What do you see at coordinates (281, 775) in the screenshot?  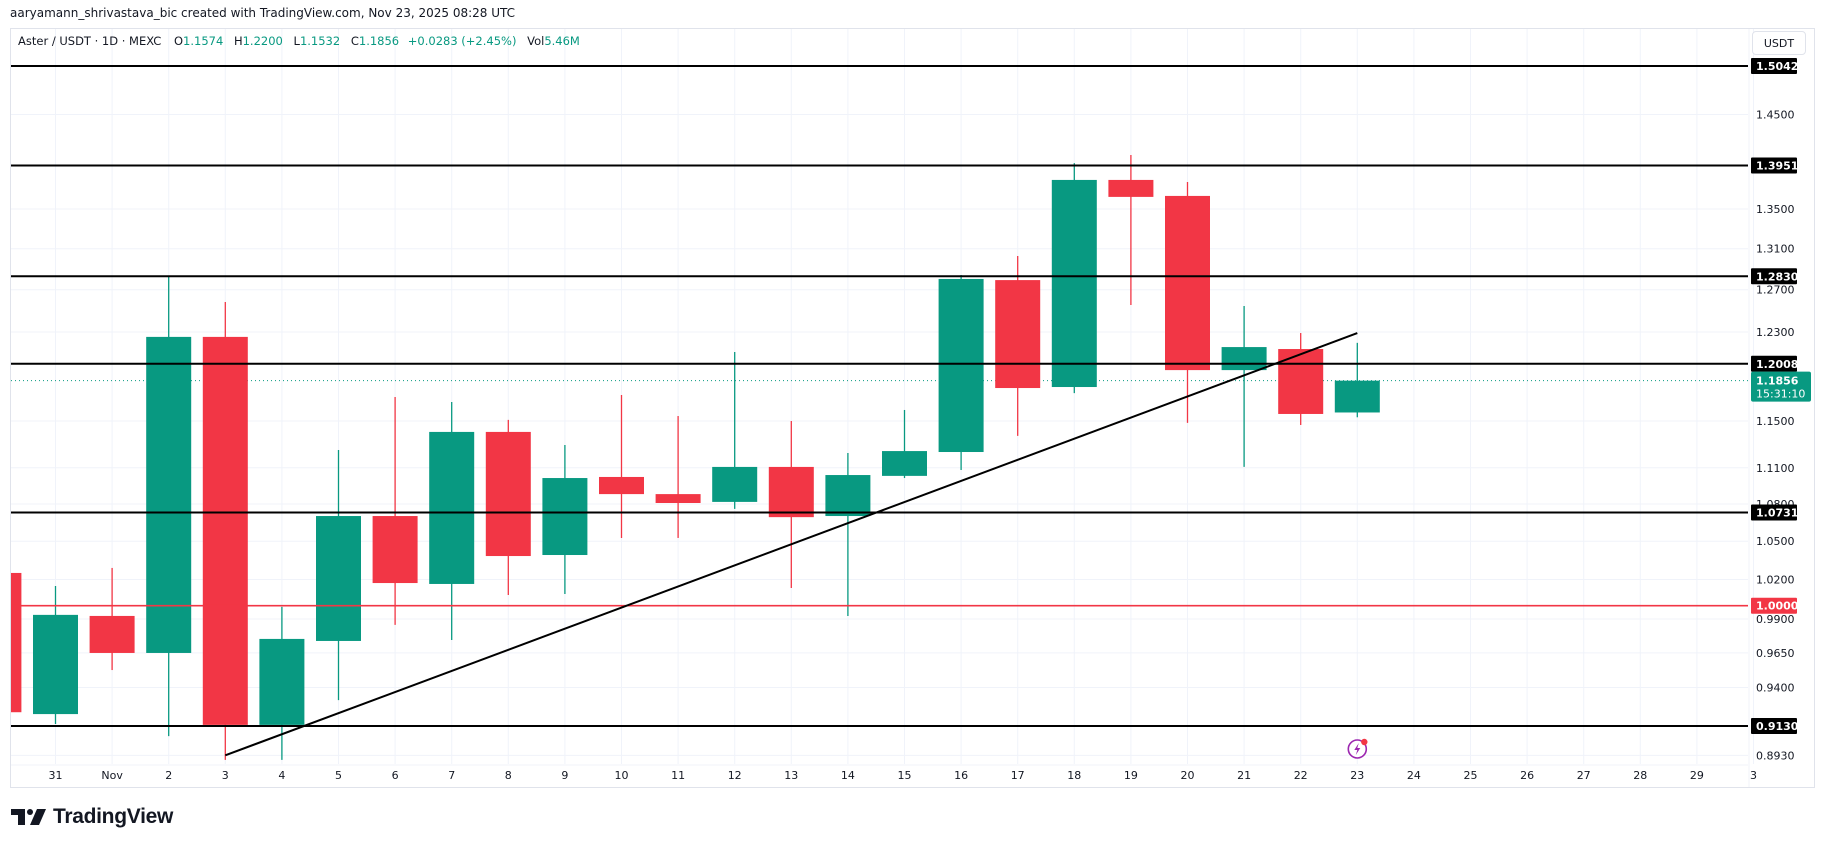 I see `time-tick-label: 4` at bounding box center [281, 775].